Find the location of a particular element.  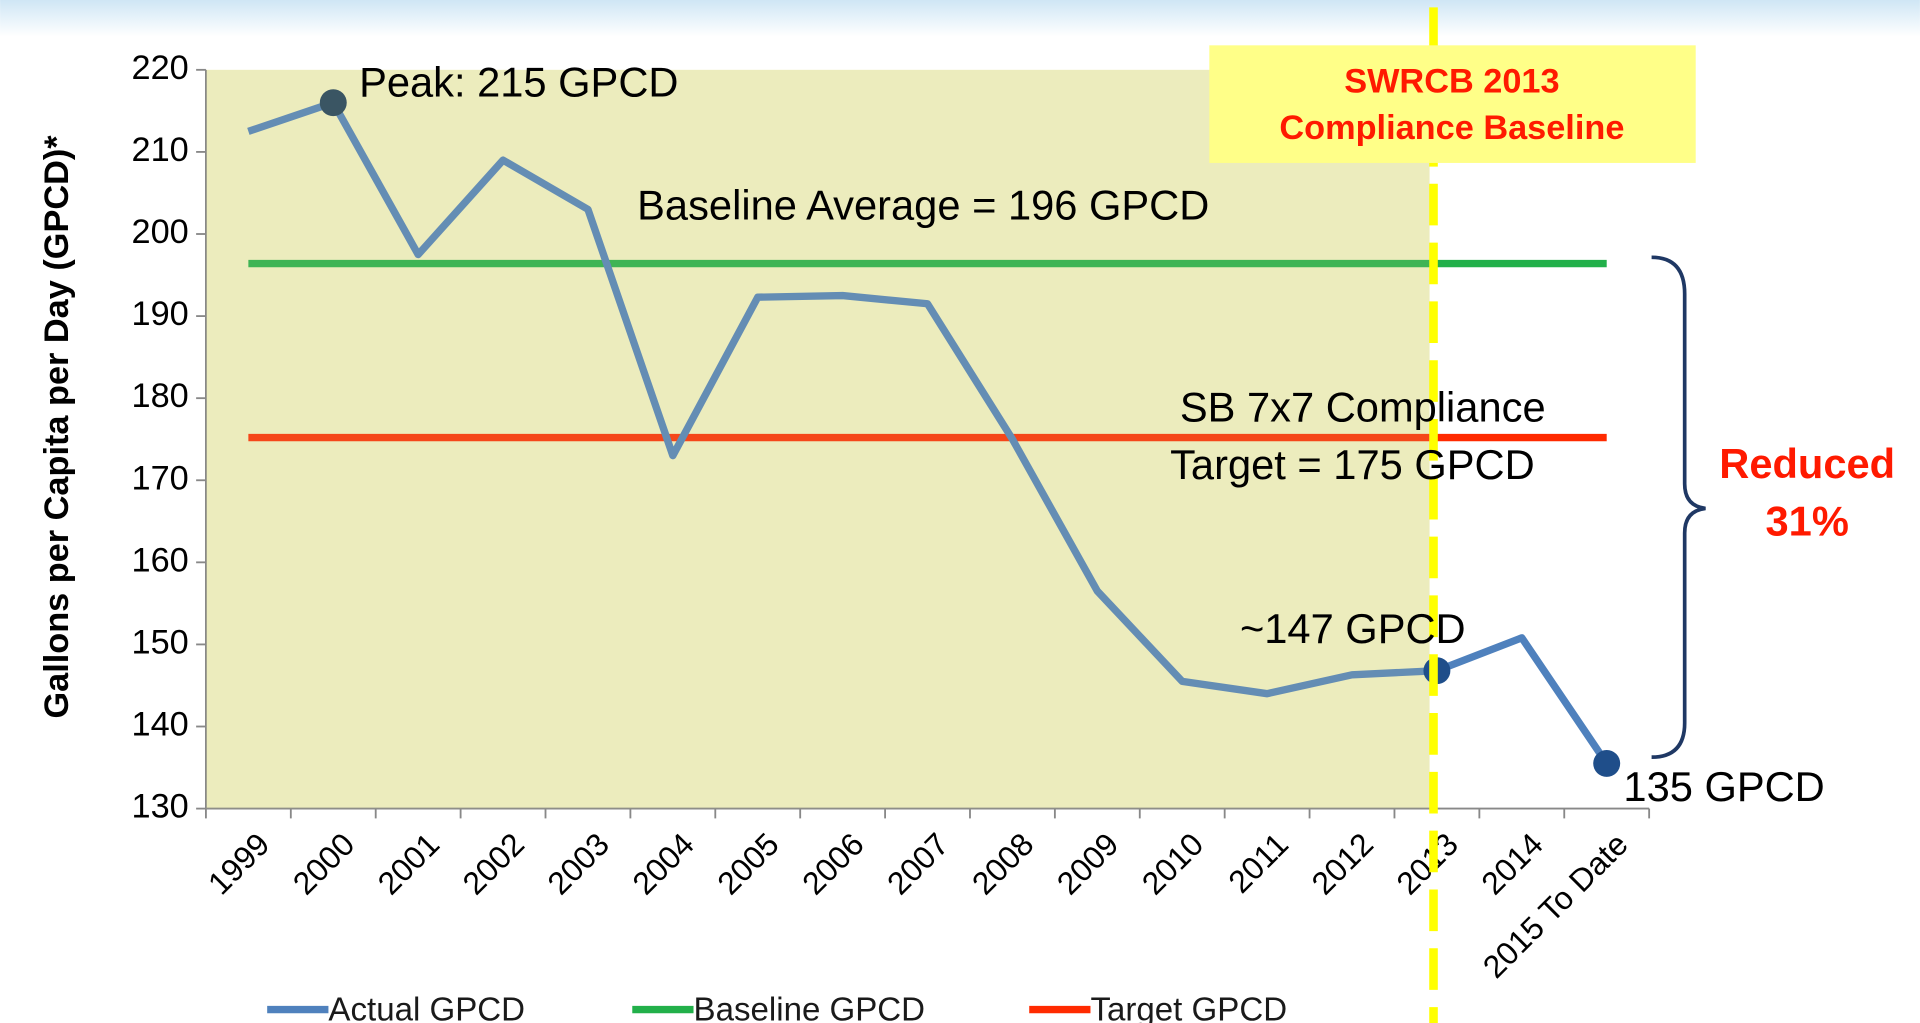

baseline-box is located at coordinates (1452, 104).